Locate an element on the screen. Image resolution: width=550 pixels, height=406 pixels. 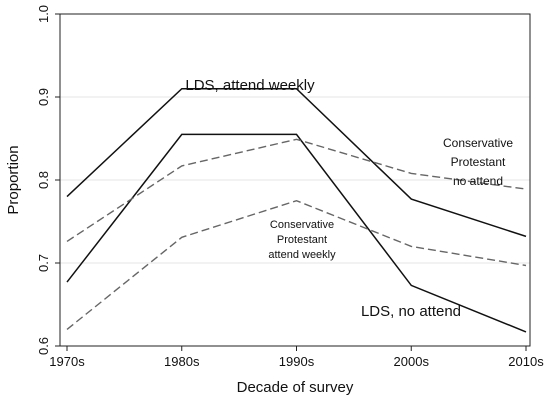
y-axis: 0.6 0.7 0.8 0.9 1.0 is located at coordinates (48, 180).